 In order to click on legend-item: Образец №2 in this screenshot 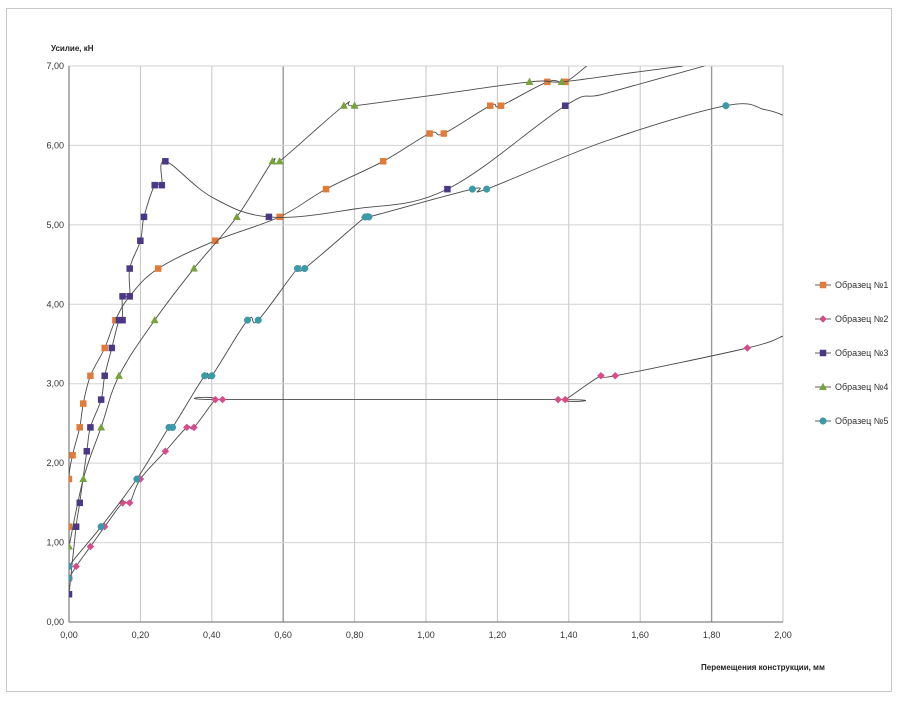, I will do `click(851, 319)`.